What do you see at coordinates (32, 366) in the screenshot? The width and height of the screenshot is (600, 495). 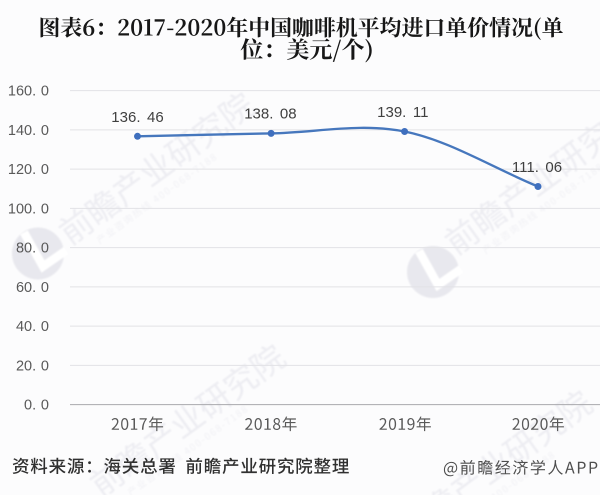 I see `svg-text:20.0: 20. 0` at bounding box center [32, 366].